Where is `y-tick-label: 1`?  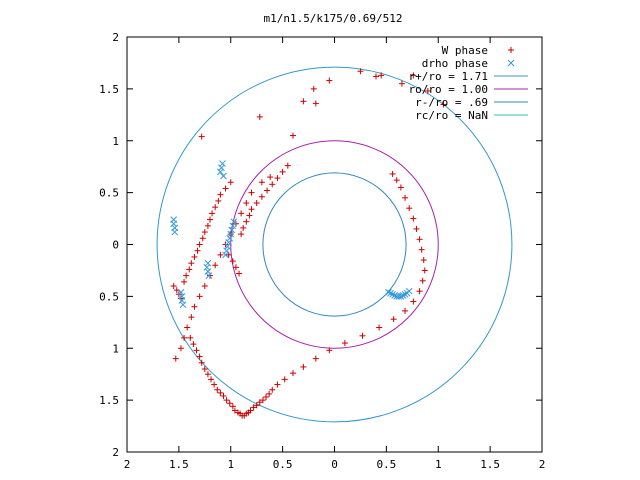 y-tick-label: 1 is located at coordinates (115, 348).